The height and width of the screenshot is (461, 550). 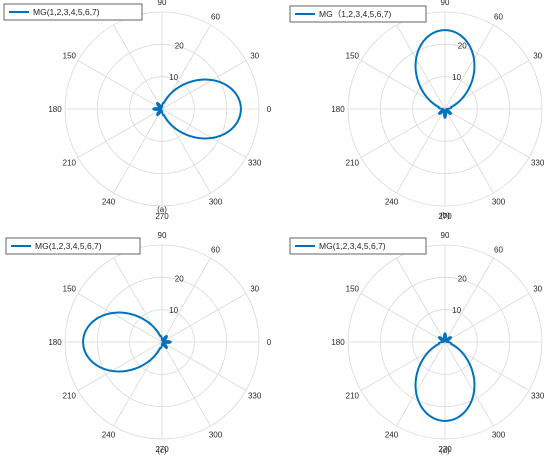 I want to click on panel-caption: (d), so click(x=445, y=450).